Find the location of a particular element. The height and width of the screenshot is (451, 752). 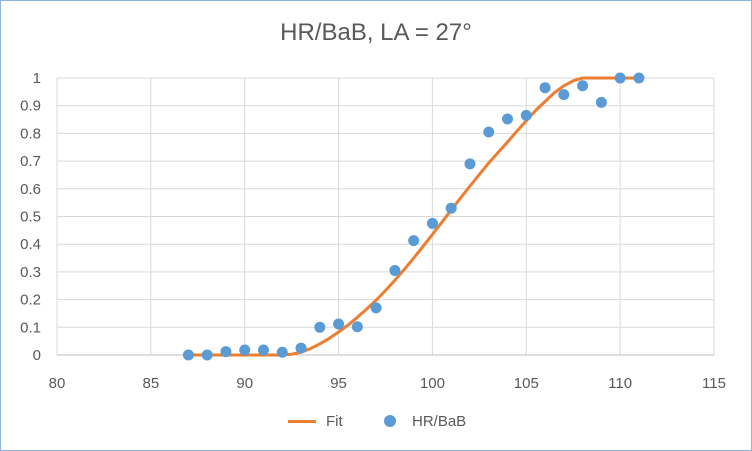

legend: Fit HR/BaB is located at coordinates (376, 421).